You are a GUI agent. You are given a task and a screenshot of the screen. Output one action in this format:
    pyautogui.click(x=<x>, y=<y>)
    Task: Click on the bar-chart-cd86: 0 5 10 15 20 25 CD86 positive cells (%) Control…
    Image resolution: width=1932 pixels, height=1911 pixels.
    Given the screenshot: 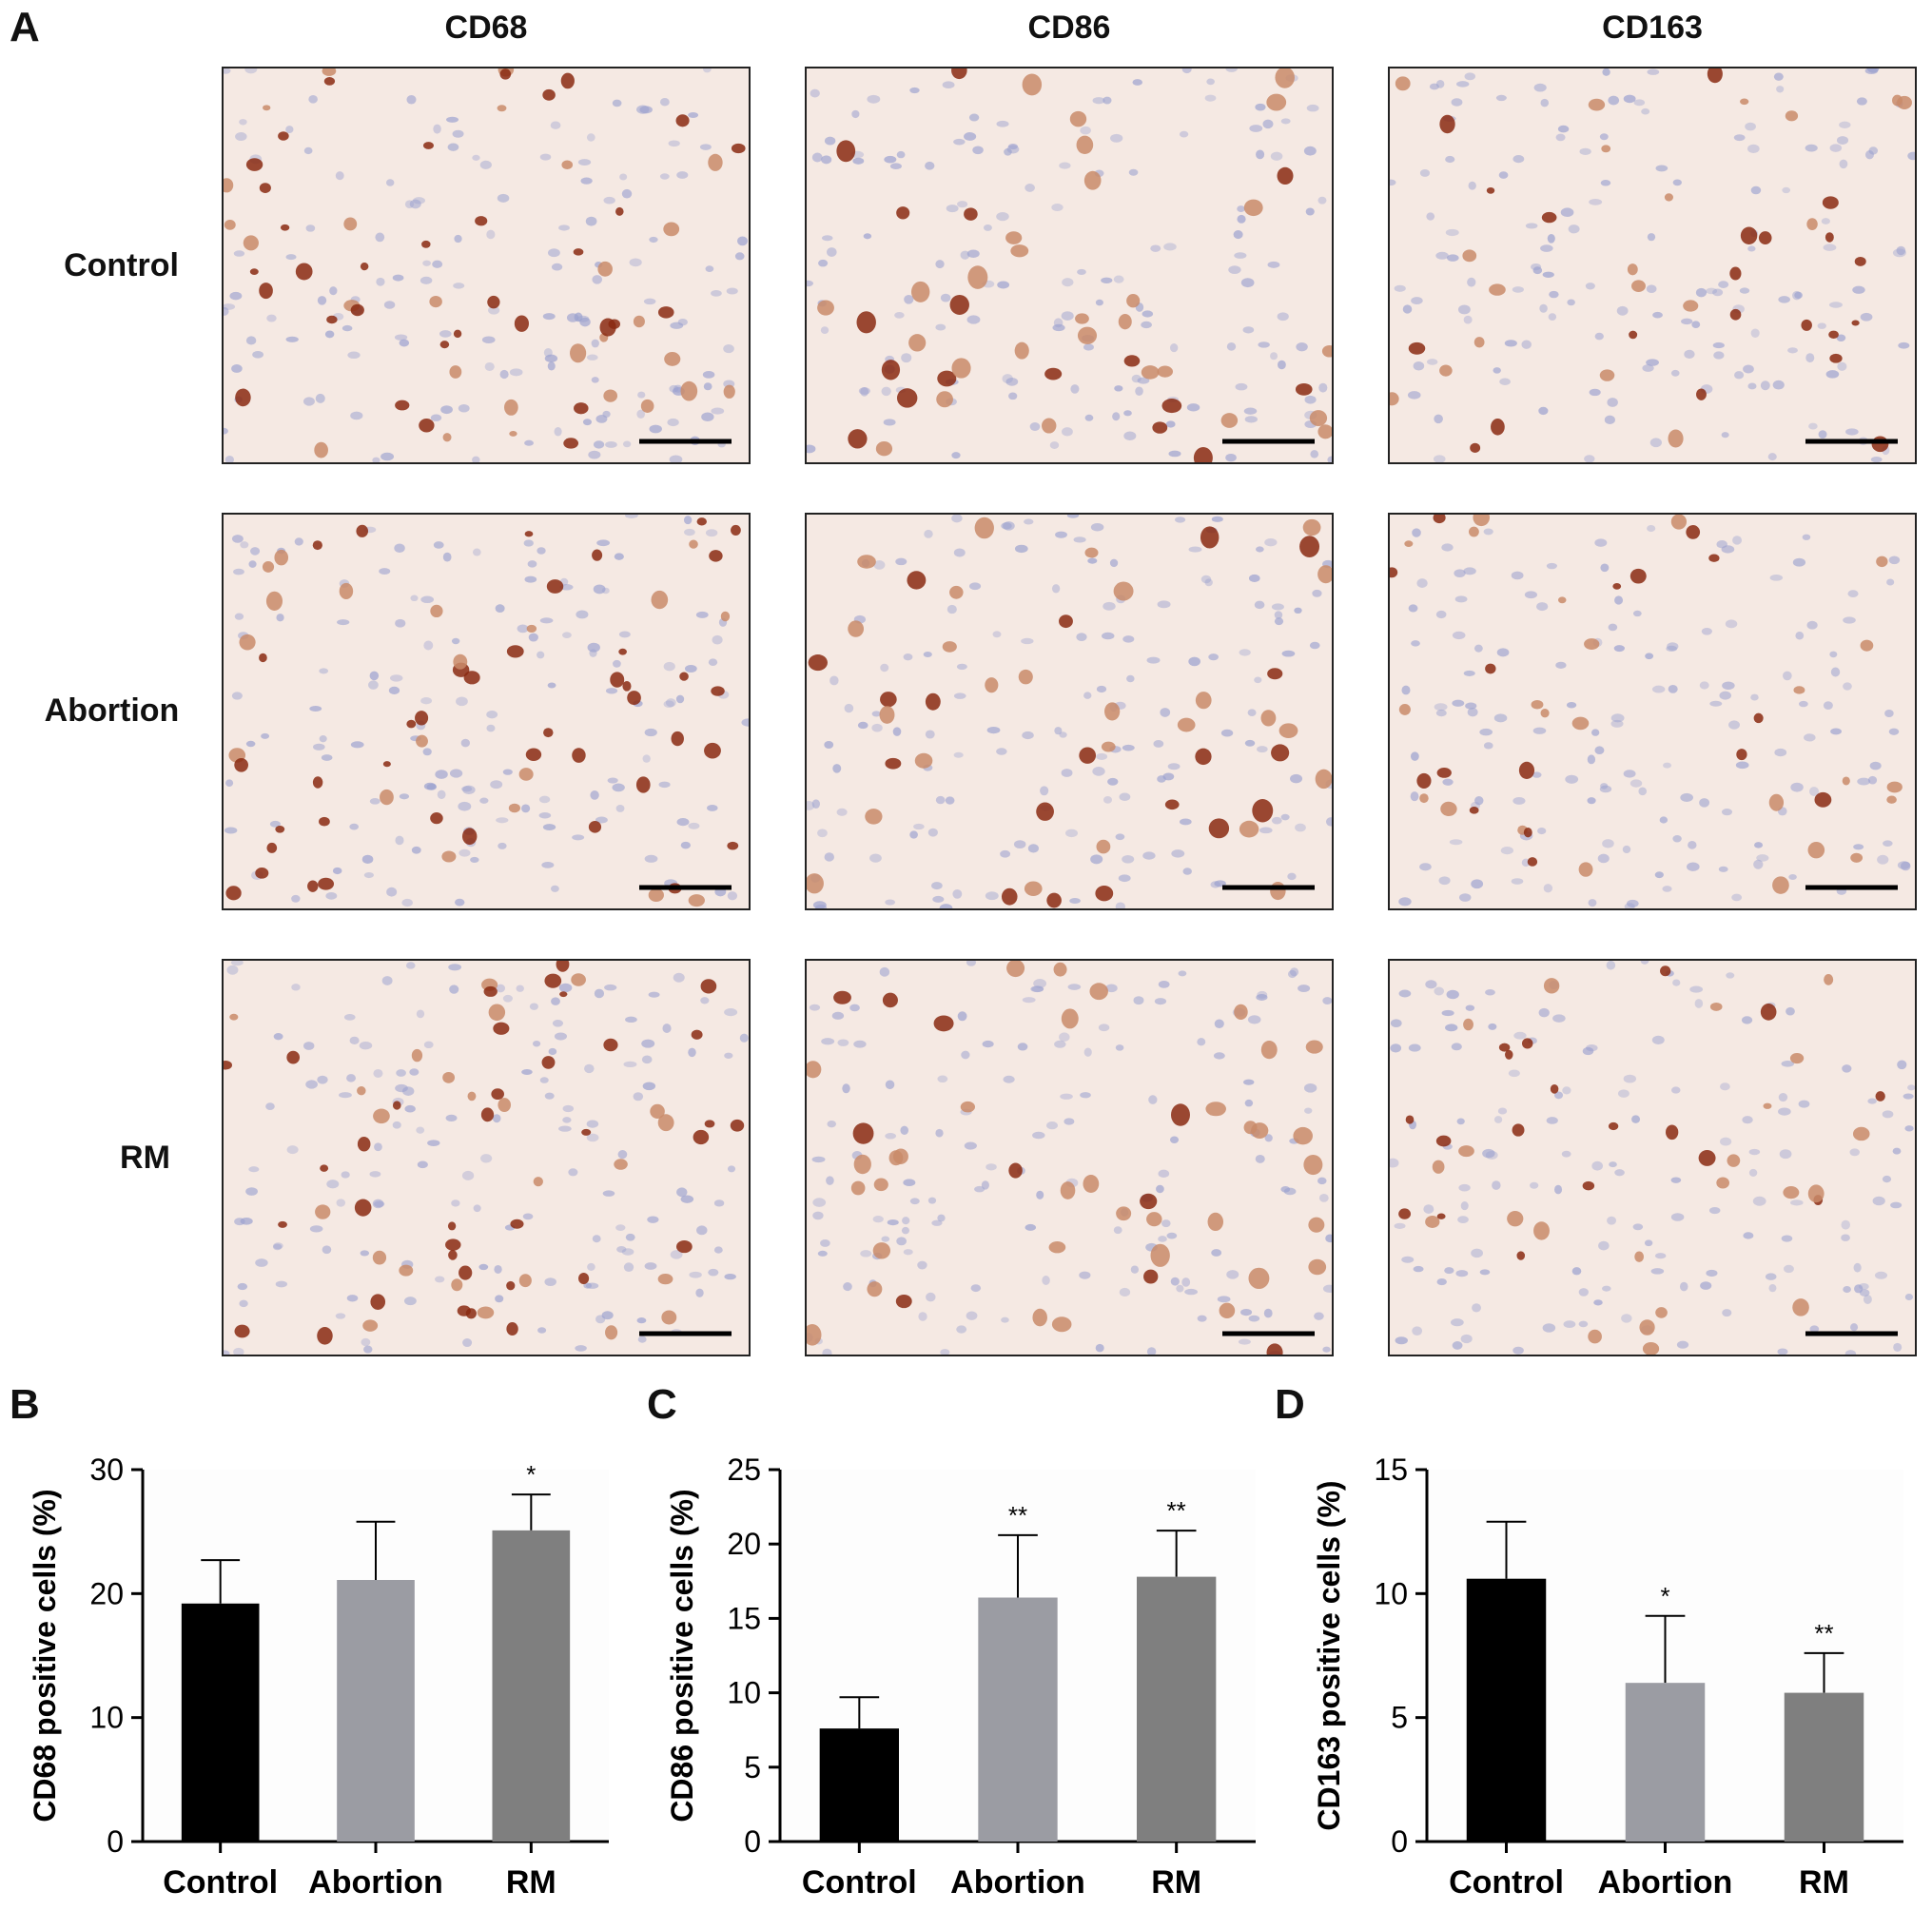 What is the action you would take?
    pyautogui.click(x=961, y=1677)
    